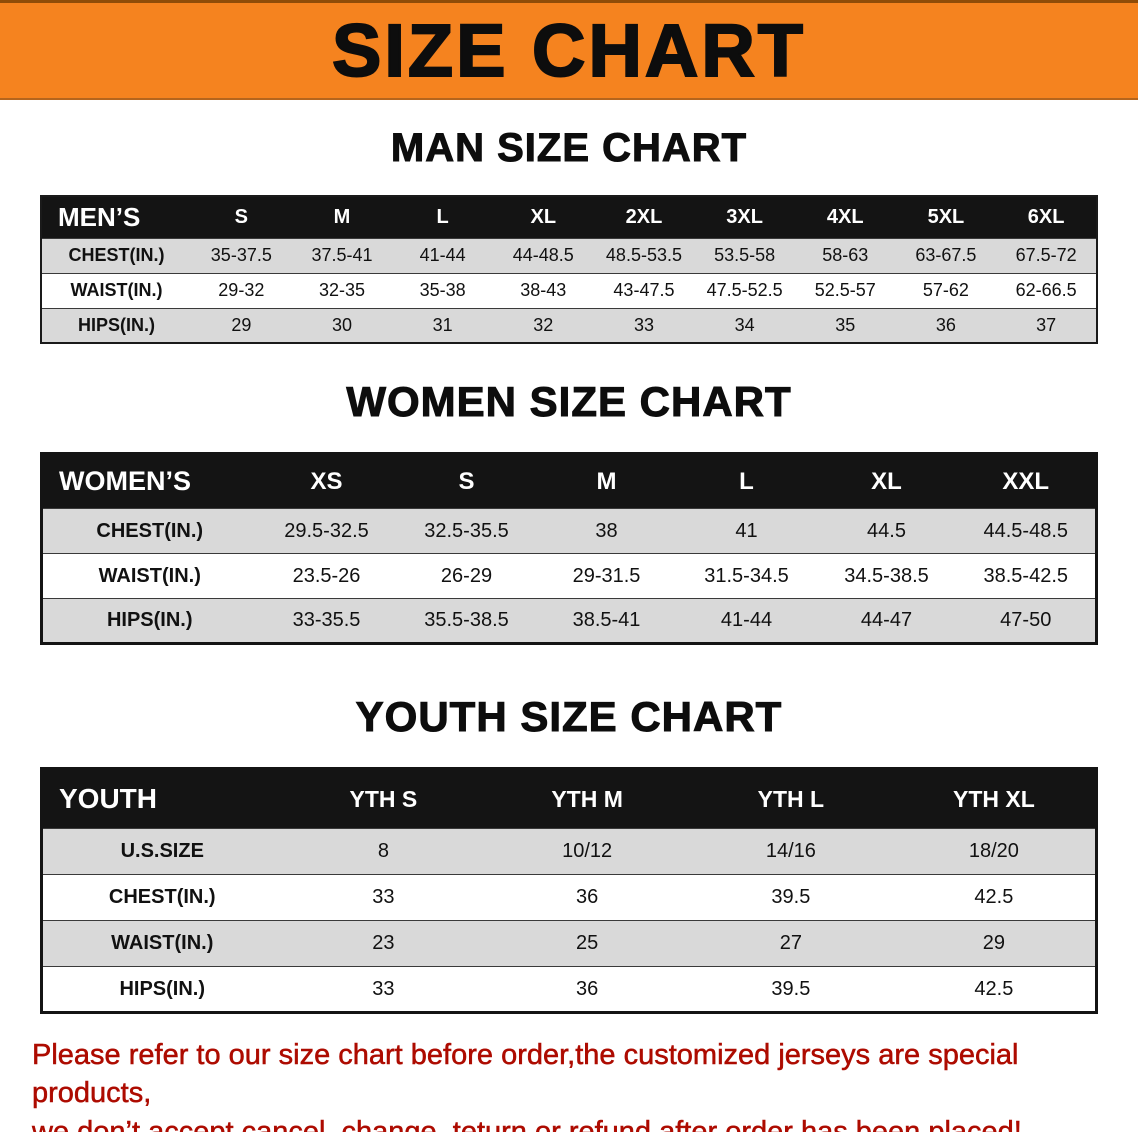 The width and height of the screenshot is (1138, 1132). Describe the element at coordinates (466, 575) in the screenshot. I see `size-value: 26-29` at that location.